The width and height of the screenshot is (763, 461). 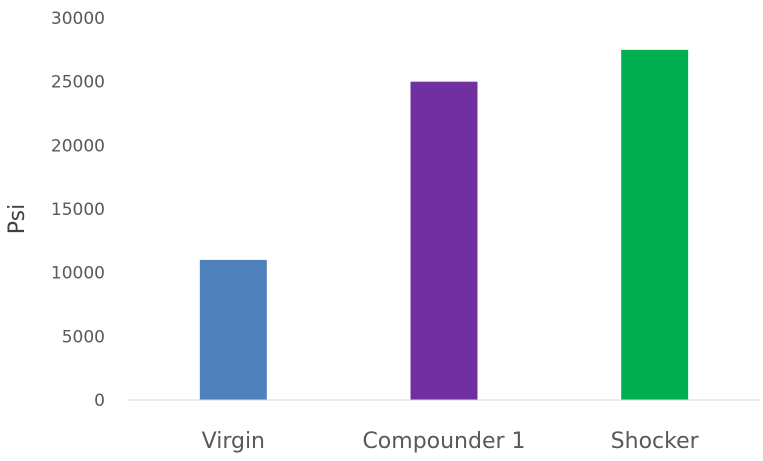 I want to click on y-tick-label: 20000, so click(x=78, y=146).